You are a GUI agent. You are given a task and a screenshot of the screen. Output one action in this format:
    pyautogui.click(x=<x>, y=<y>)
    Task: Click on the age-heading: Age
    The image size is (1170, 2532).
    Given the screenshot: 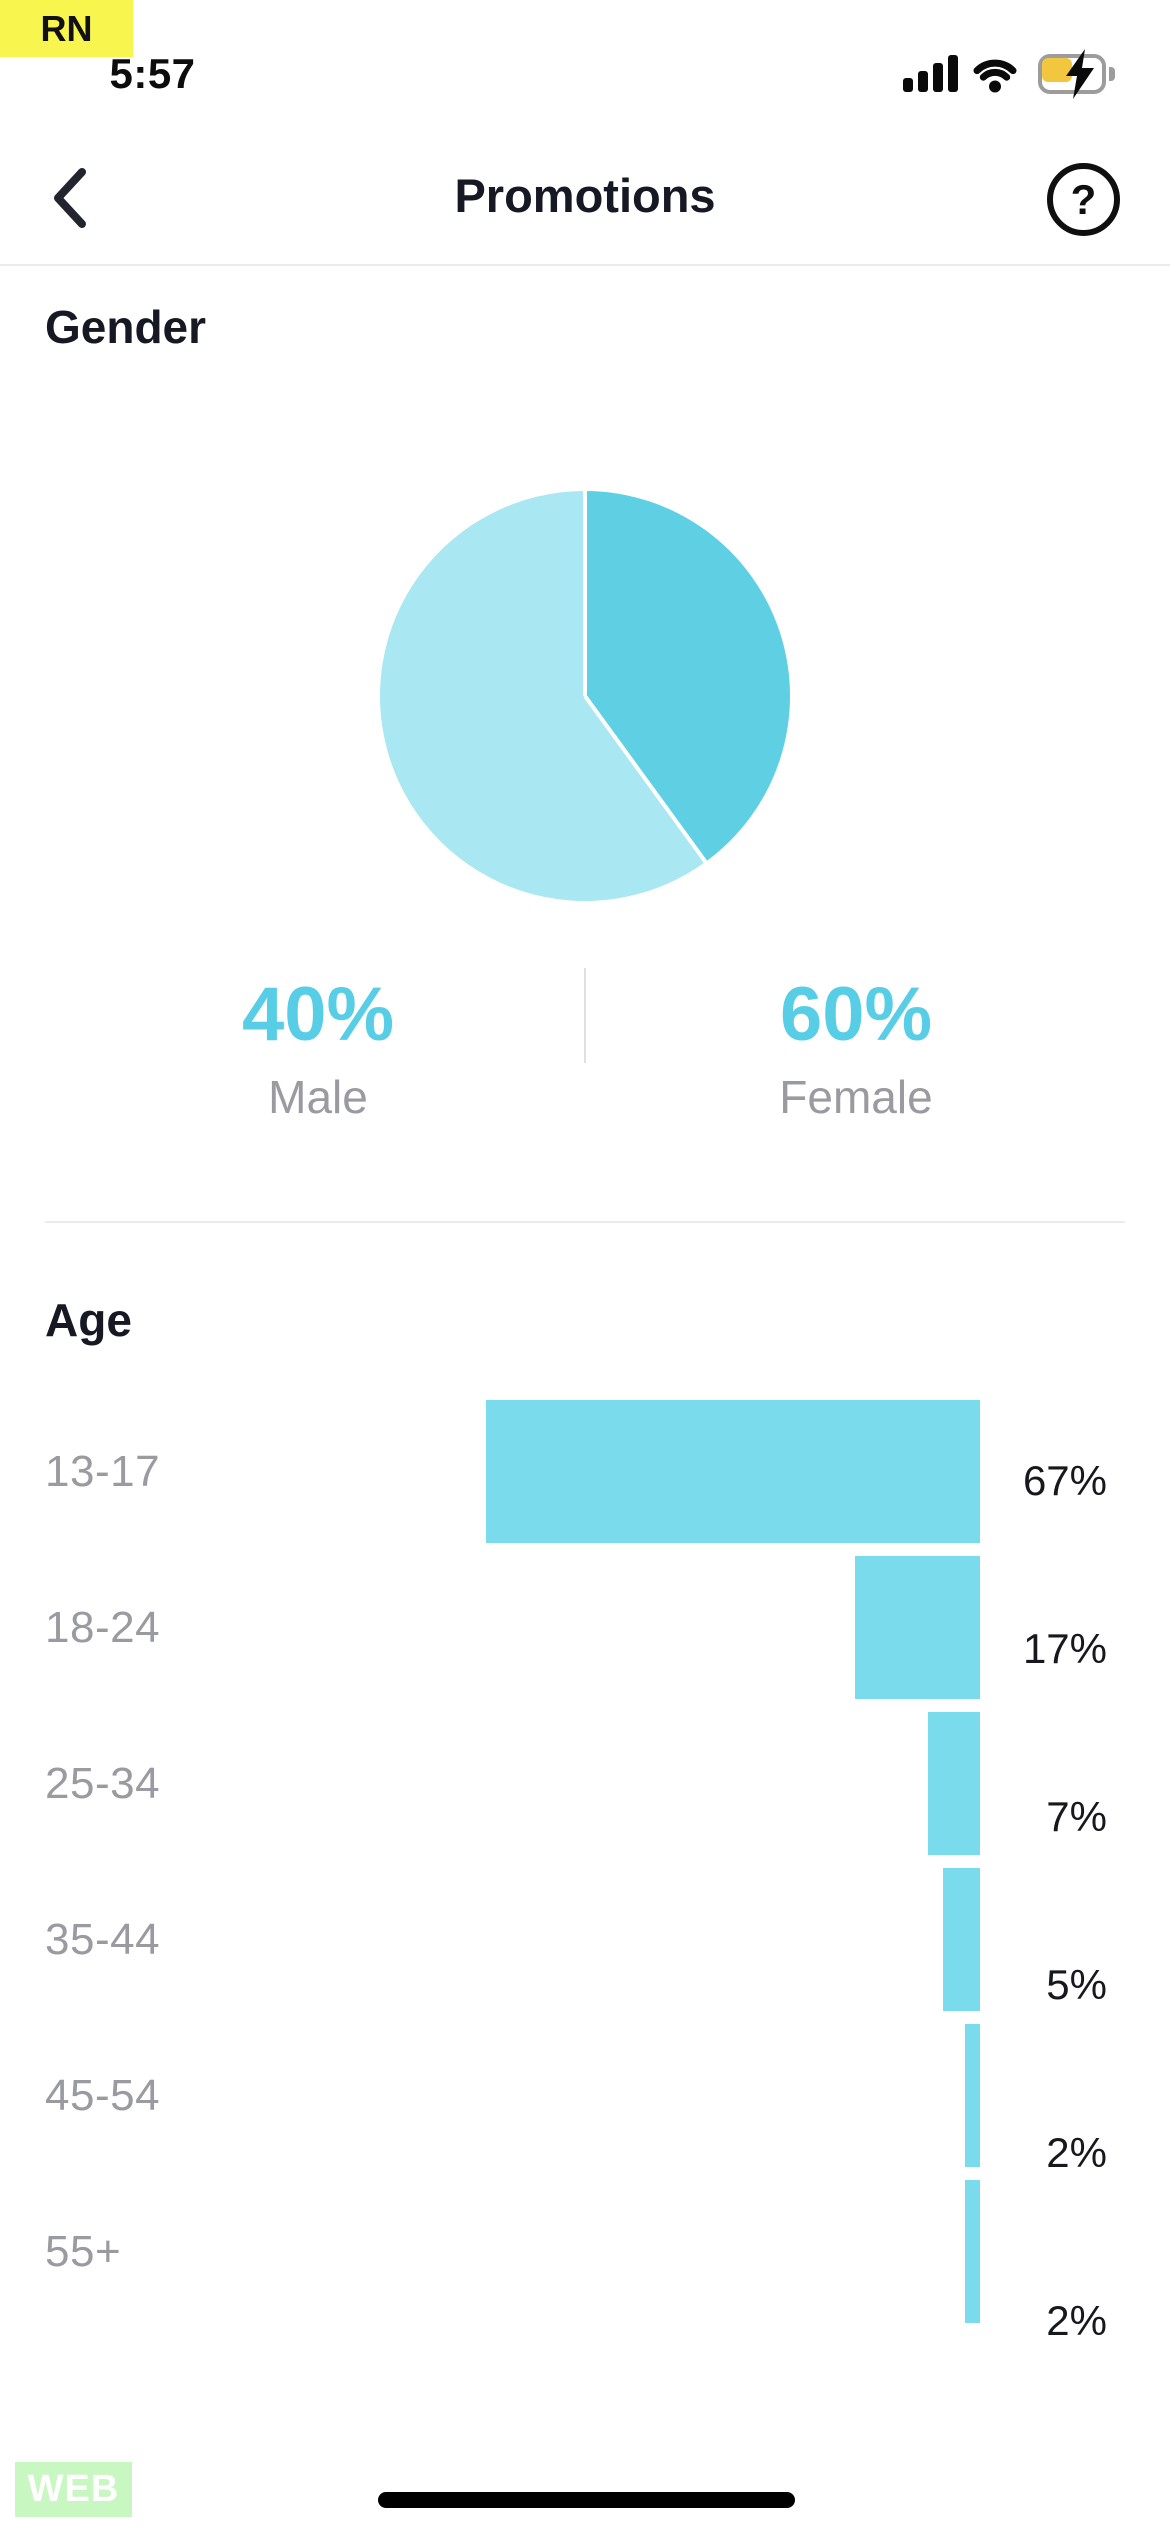 What is the action you would take?
    pyautogui.click(x=88, y=1320)
    